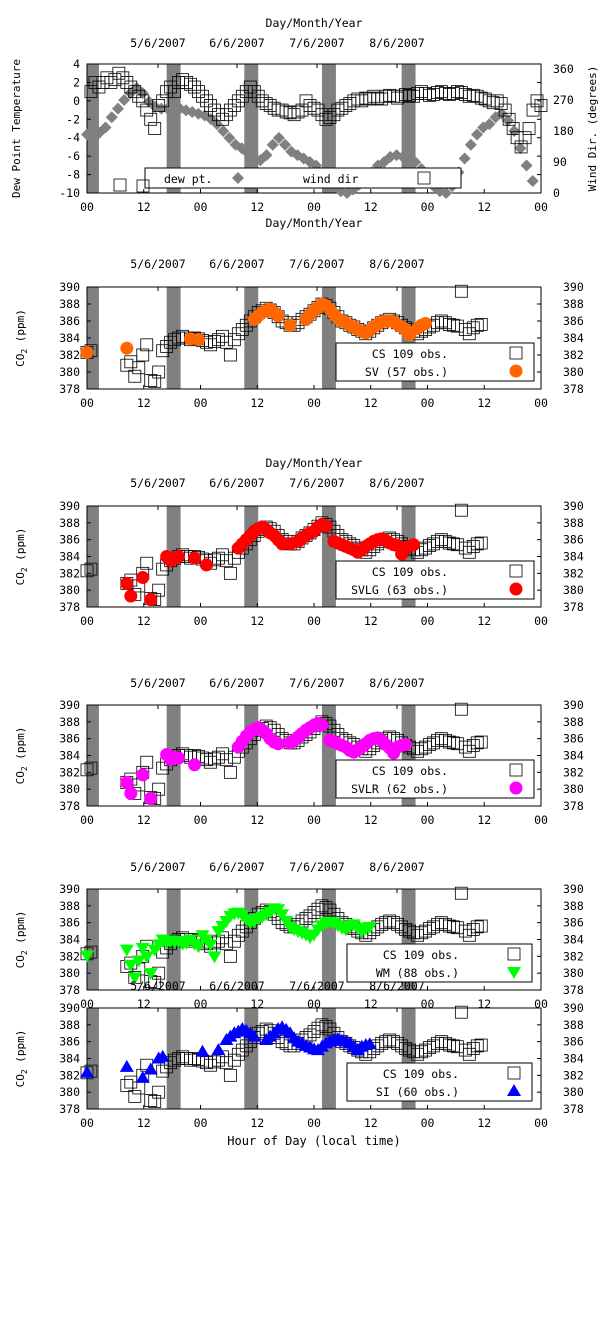 This screenshot has height=1324, width=603. I want to click on y-tick-label: -6, so click(73, 156).